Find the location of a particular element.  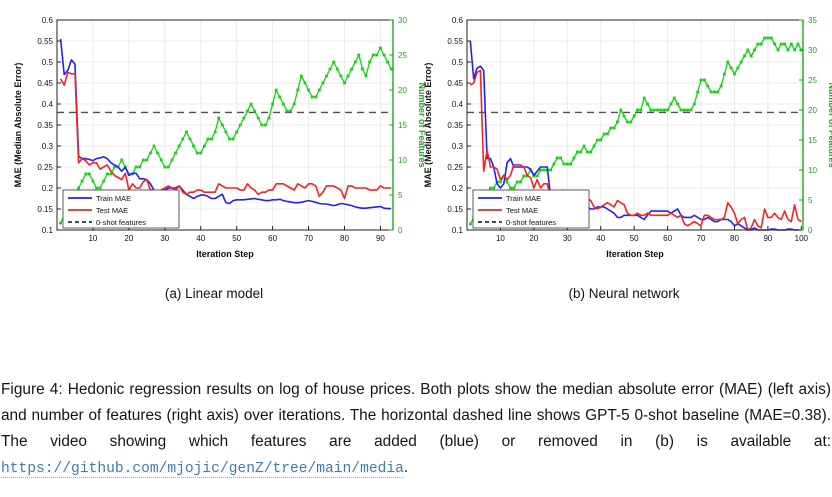

chart-text: 25 is located at coordinates (812, 80).